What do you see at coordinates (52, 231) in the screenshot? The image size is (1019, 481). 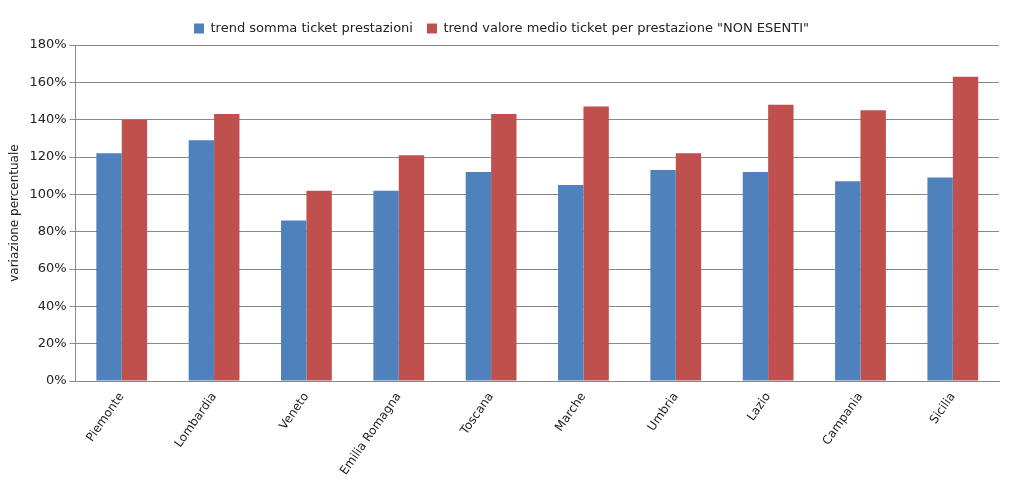 I see `y-tick-label: 80%` at bounding box center [52, 231].